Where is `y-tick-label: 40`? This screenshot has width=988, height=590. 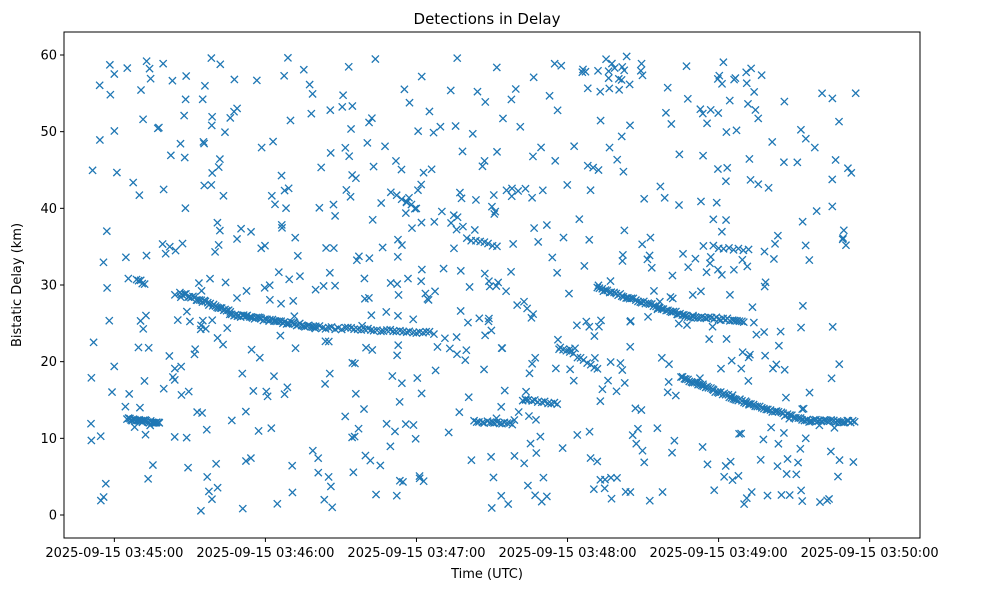
y-tick-label: 40 is located at coordinates (48, 209).